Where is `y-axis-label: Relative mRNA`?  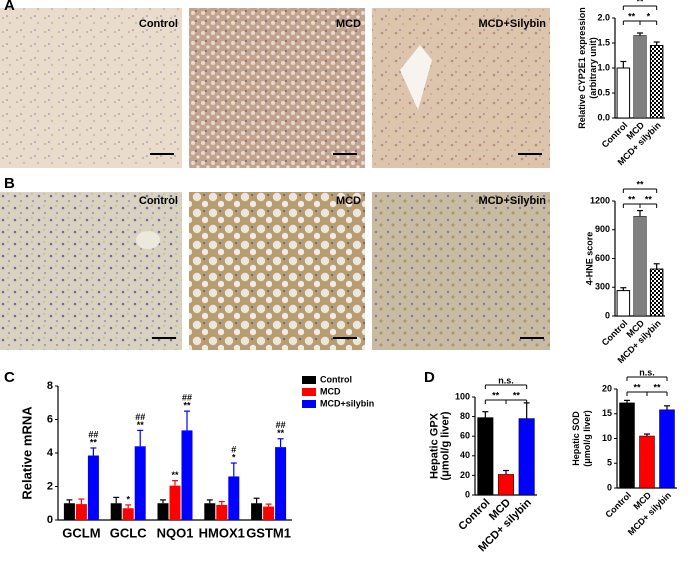
y-axis-label: Relative mRNA is located at coordinates (26, 453).